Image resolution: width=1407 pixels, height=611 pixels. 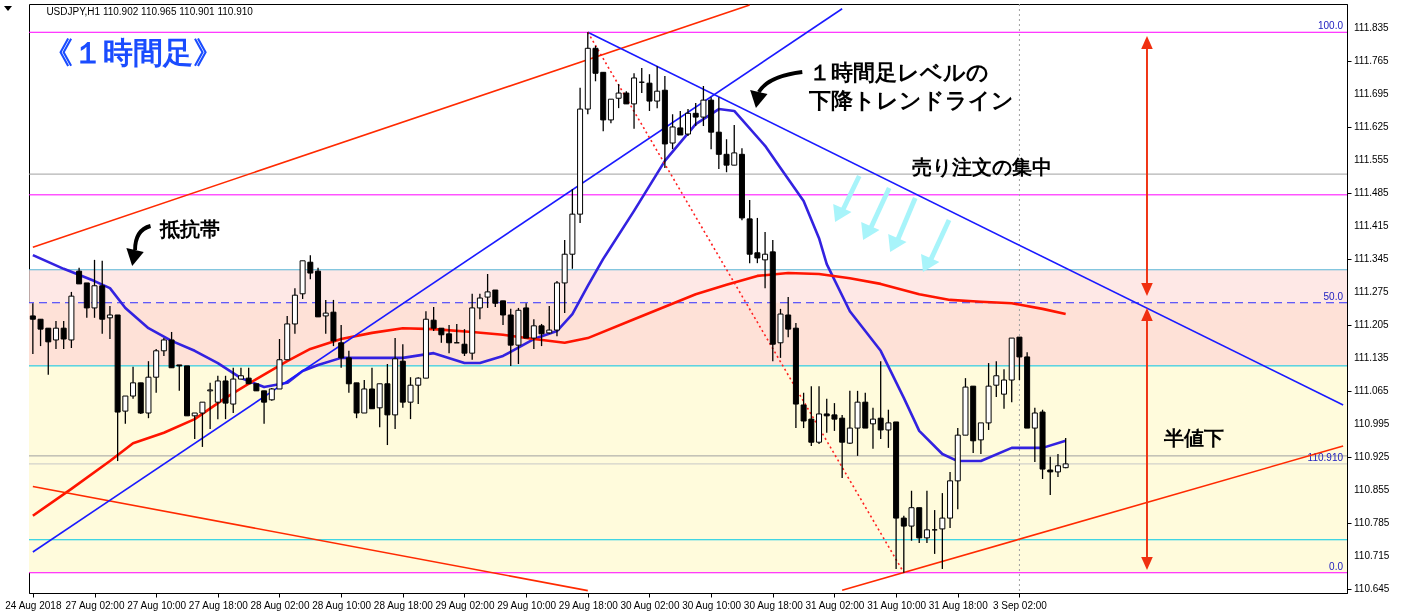 What do you see at coordinates (190, 229) in the screenshot?
I see `annotation: 抵抗帯` at bounding box center [190, 229].